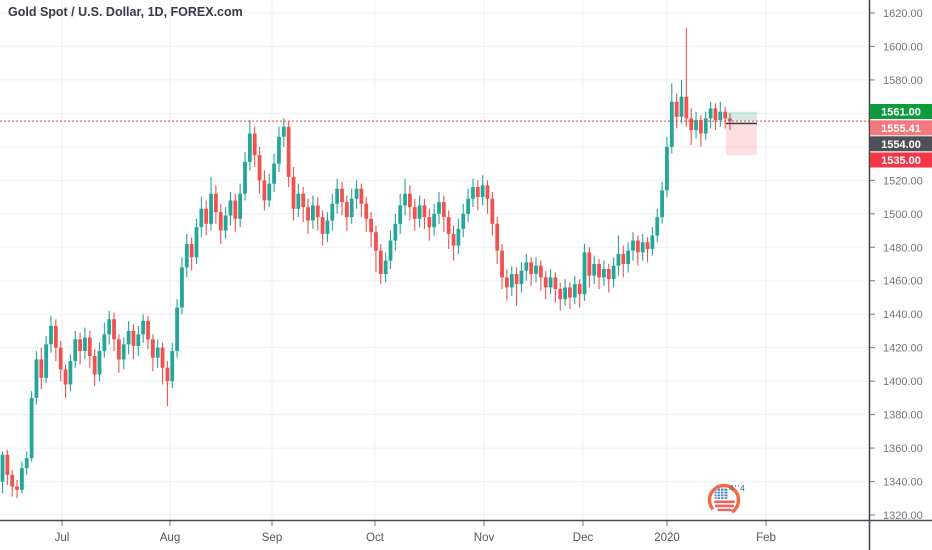 The height and width of the screenshot is (550, 932). What do you see at coordinates (903, 449) in the screenshot?
I see `price-tick-label: 1360.00` at bounding box center [903, 449].